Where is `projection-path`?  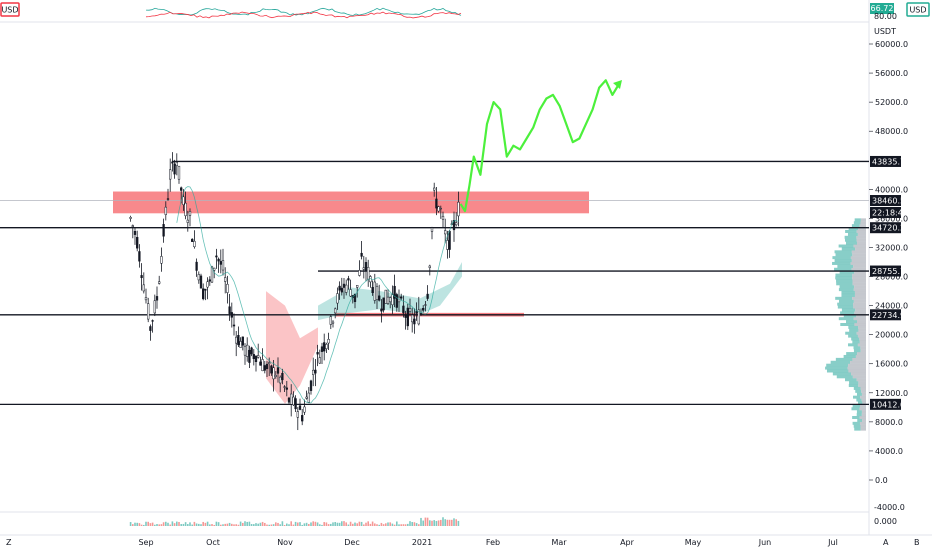 projection-path is located at coordinates (539, 146).